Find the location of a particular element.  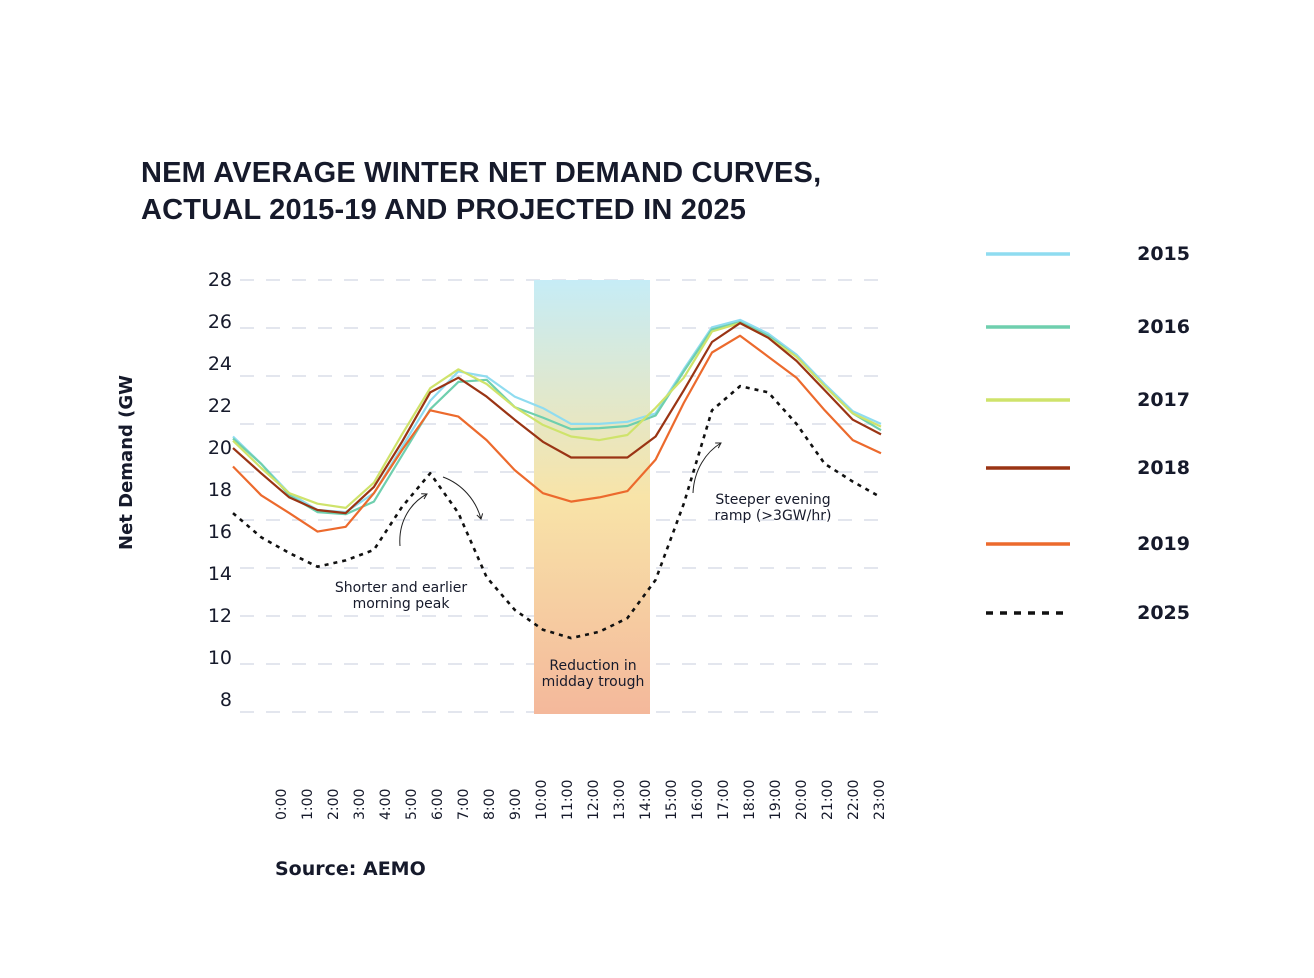

x-tick-label: 12:00 is located at coordinates (594, 800).